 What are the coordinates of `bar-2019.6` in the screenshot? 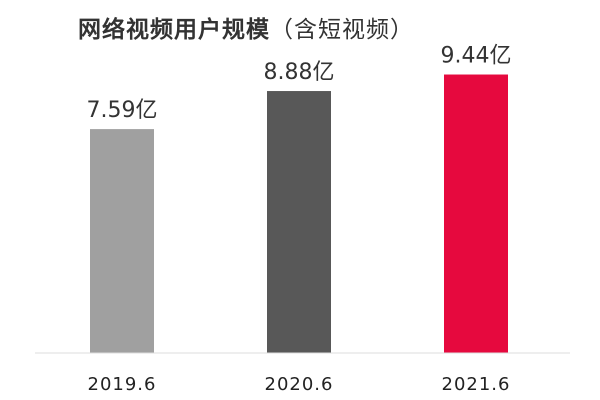 It's located at (122, 241).